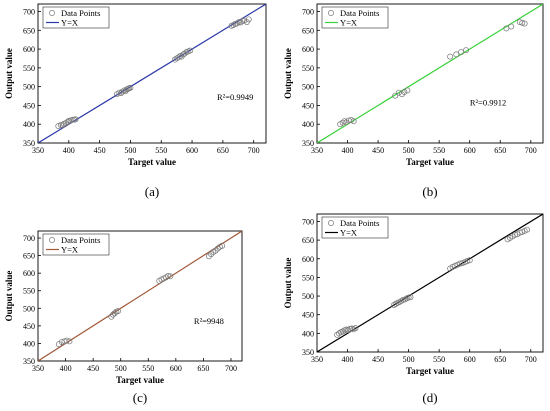 This screenshot has width=550, height=411. What do you see at coordinates (308, 315) in the screenshot?
I see `y-tick-label: 450` at bounding box center [308, 315].